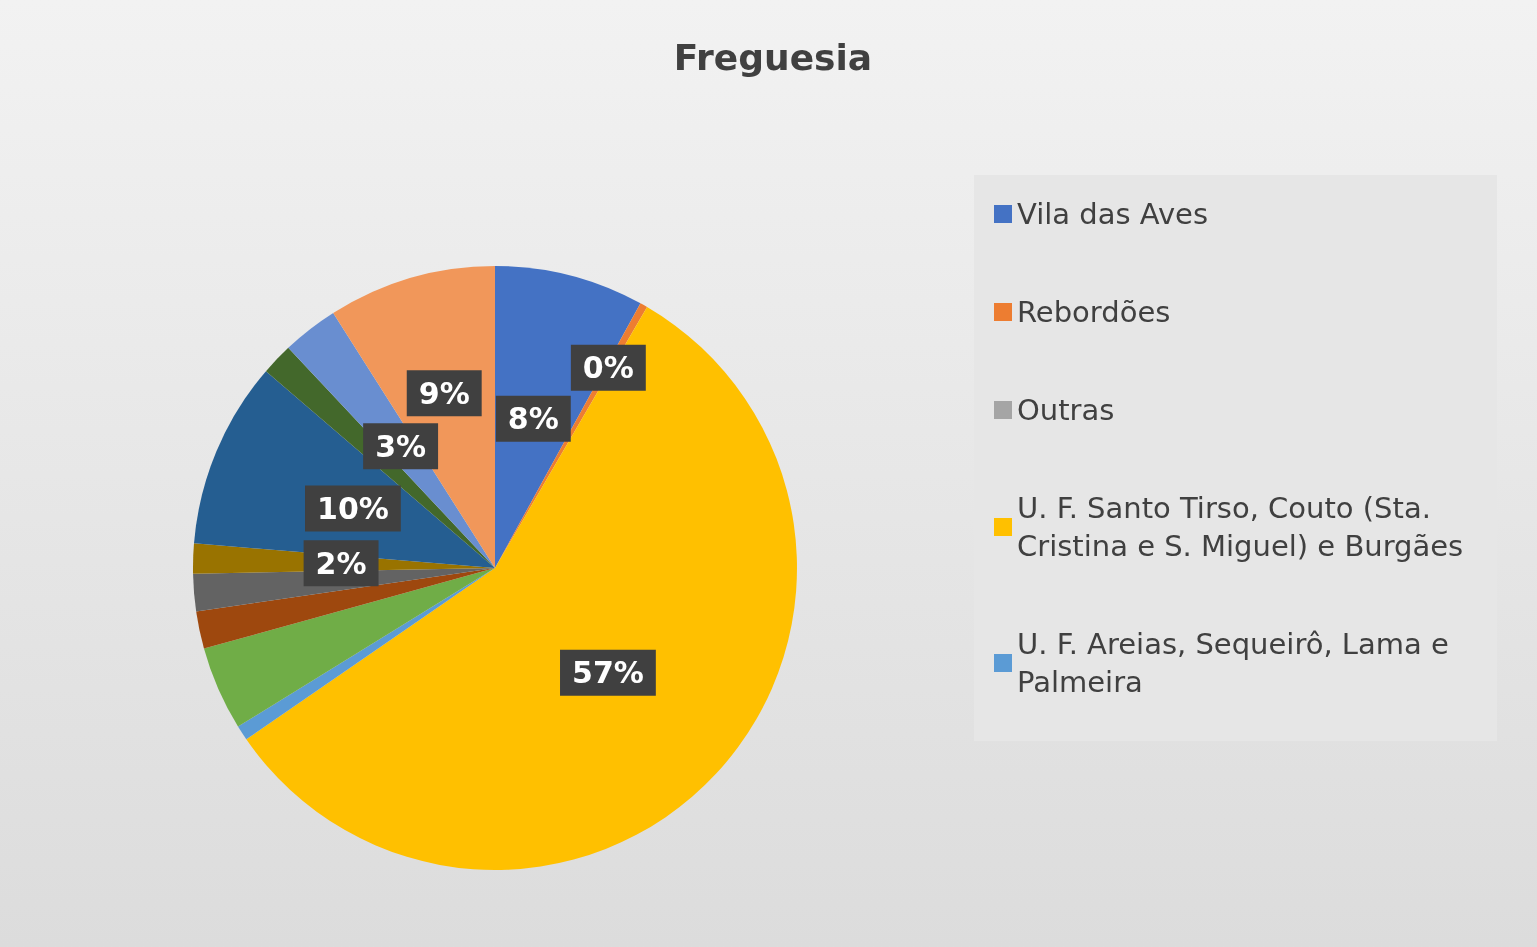  I want to click on data-label: 3%, so click(401, 446).